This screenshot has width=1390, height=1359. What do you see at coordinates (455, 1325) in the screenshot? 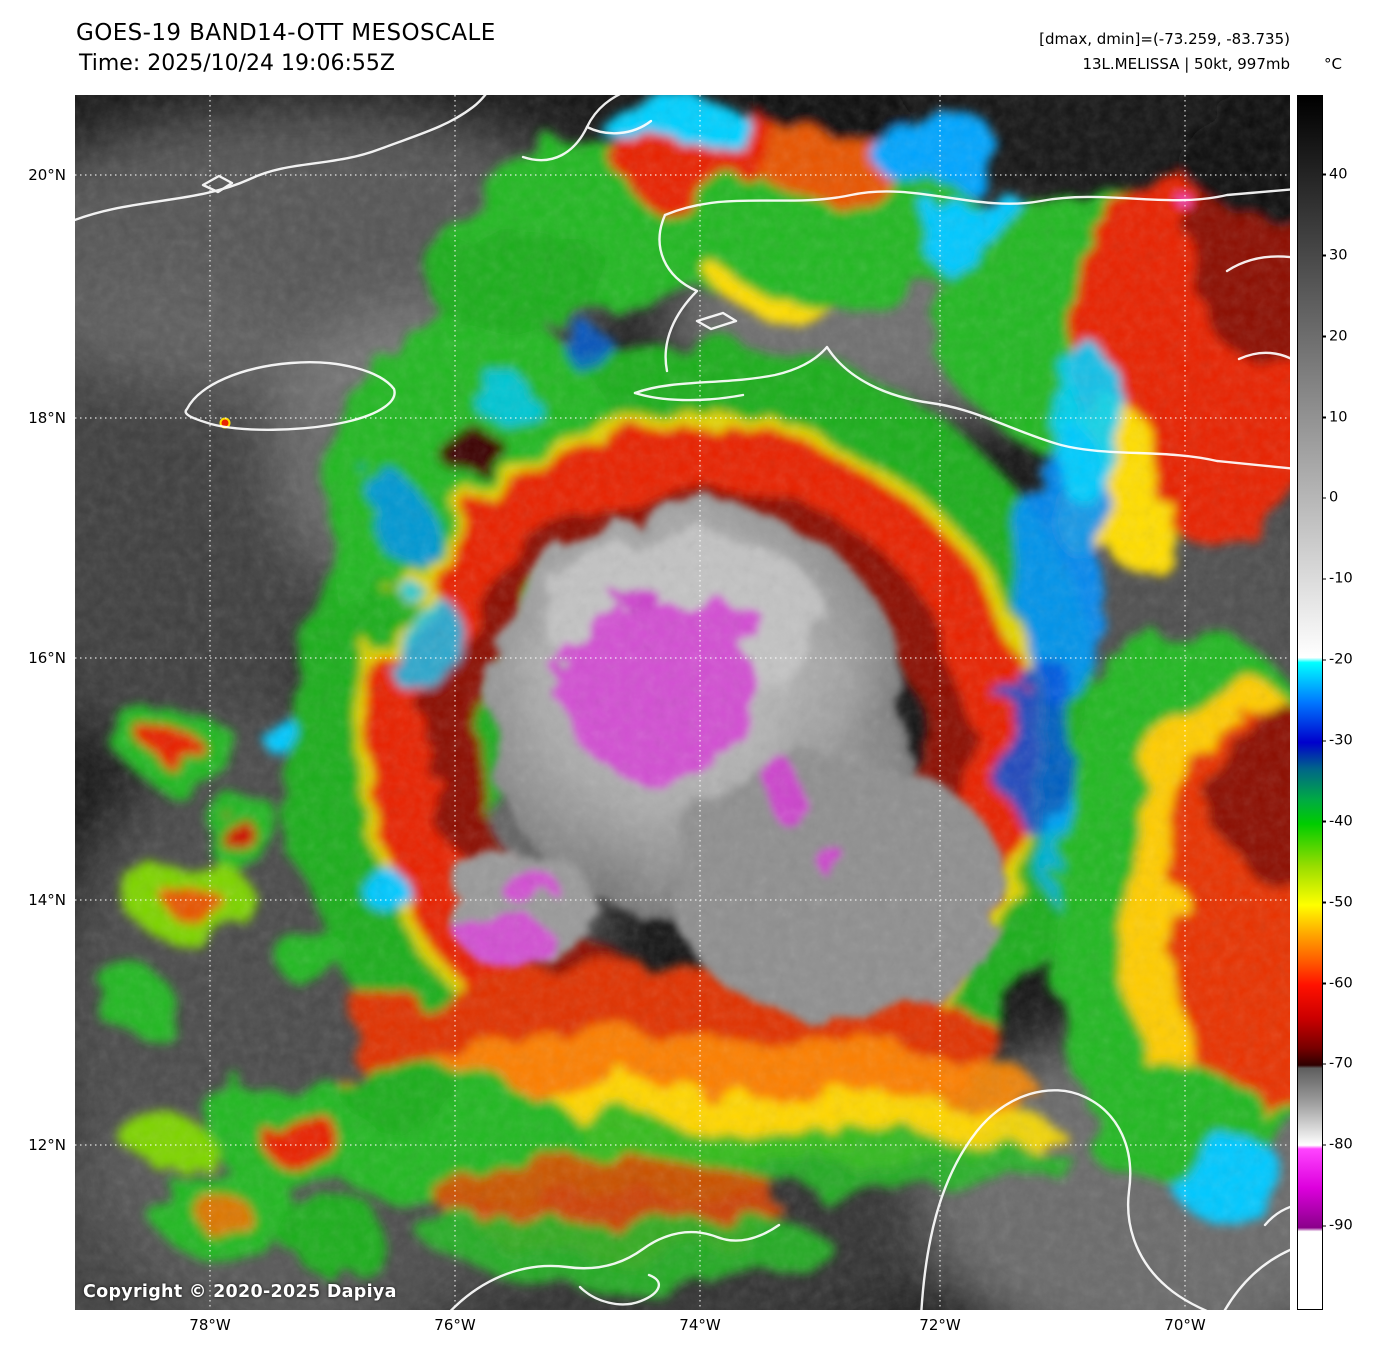
I see `lon-label-76w: 76°W` at bounding box center [455, 1325].